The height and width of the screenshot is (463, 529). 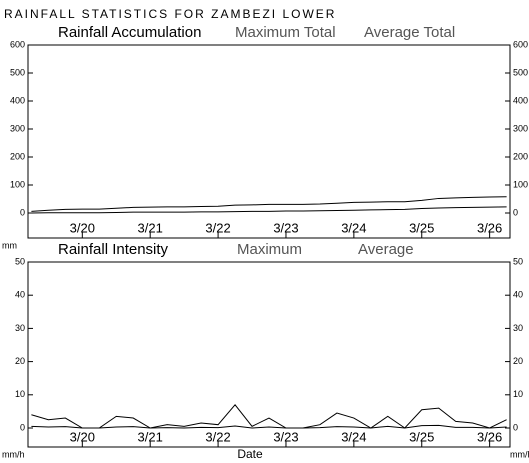 I want to click on y-tick-label-right: 20, so click(x=518, y=361).